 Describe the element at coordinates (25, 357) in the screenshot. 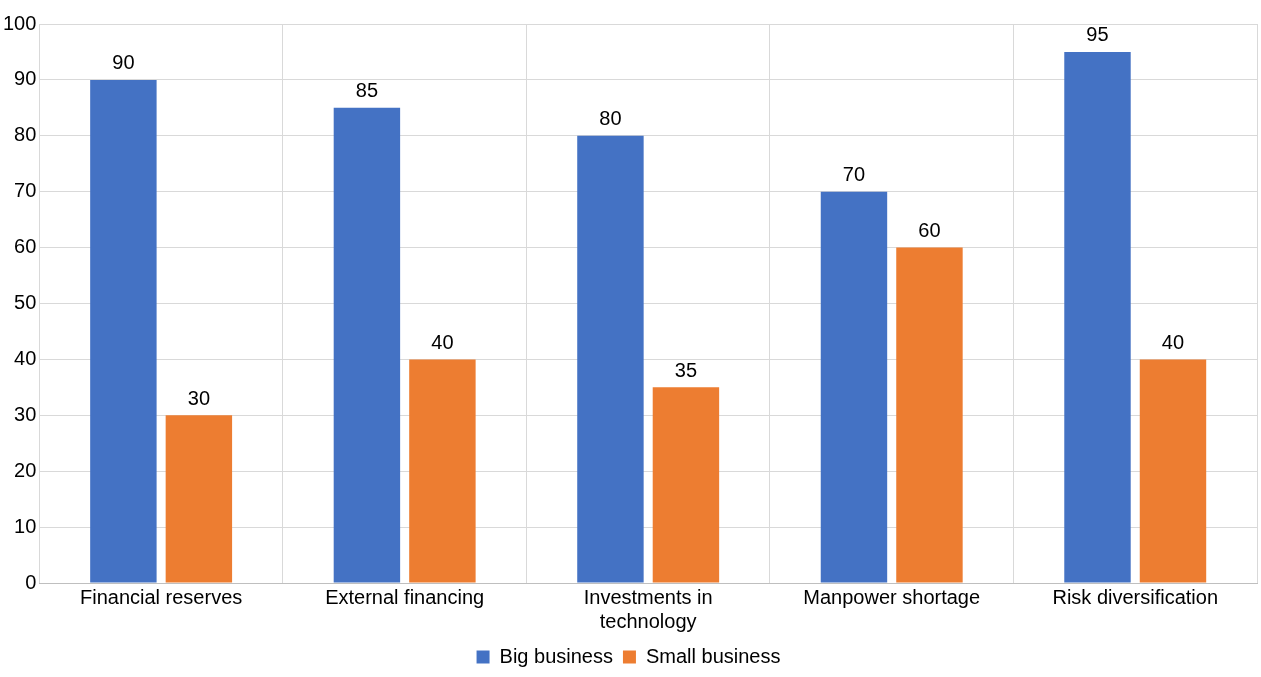

I see `y-tick-label: 40` at that location.